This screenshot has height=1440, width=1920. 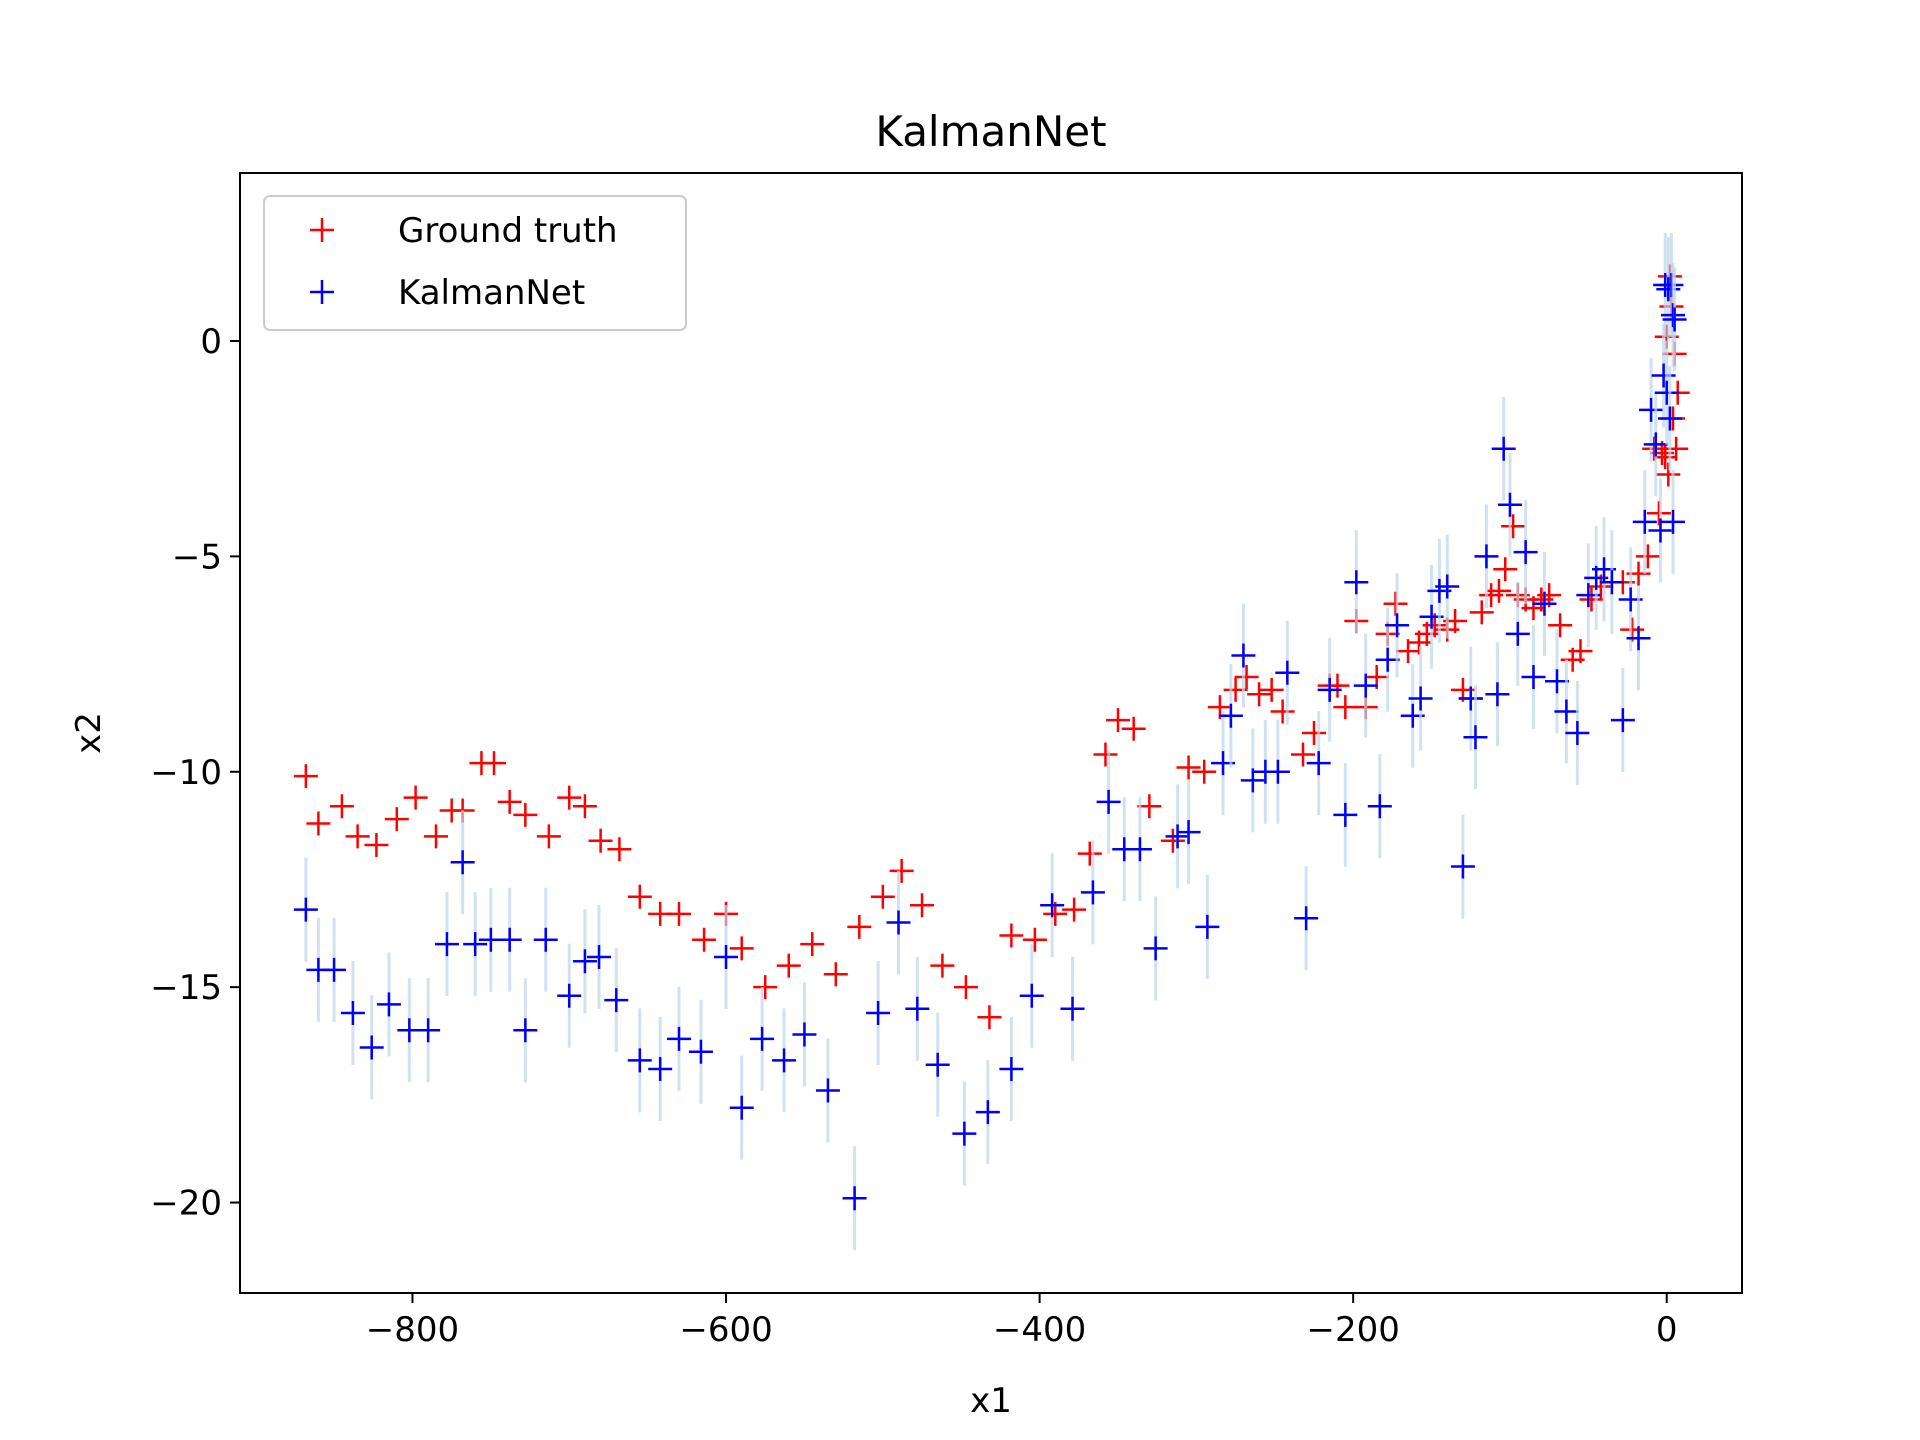 I want to click on legend-marker-ground-truth, so click(x=322, y=230).